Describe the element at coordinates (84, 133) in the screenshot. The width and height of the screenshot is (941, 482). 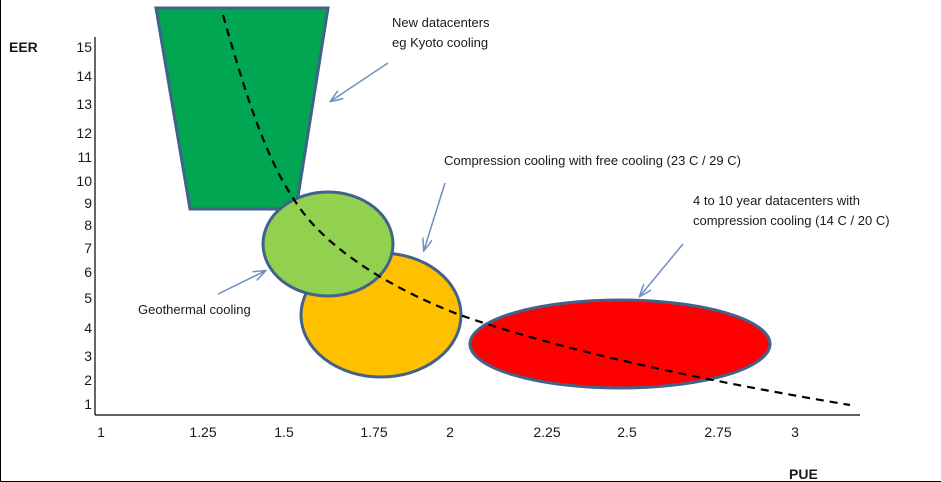
I see `y-tick-label: 12` at that location.